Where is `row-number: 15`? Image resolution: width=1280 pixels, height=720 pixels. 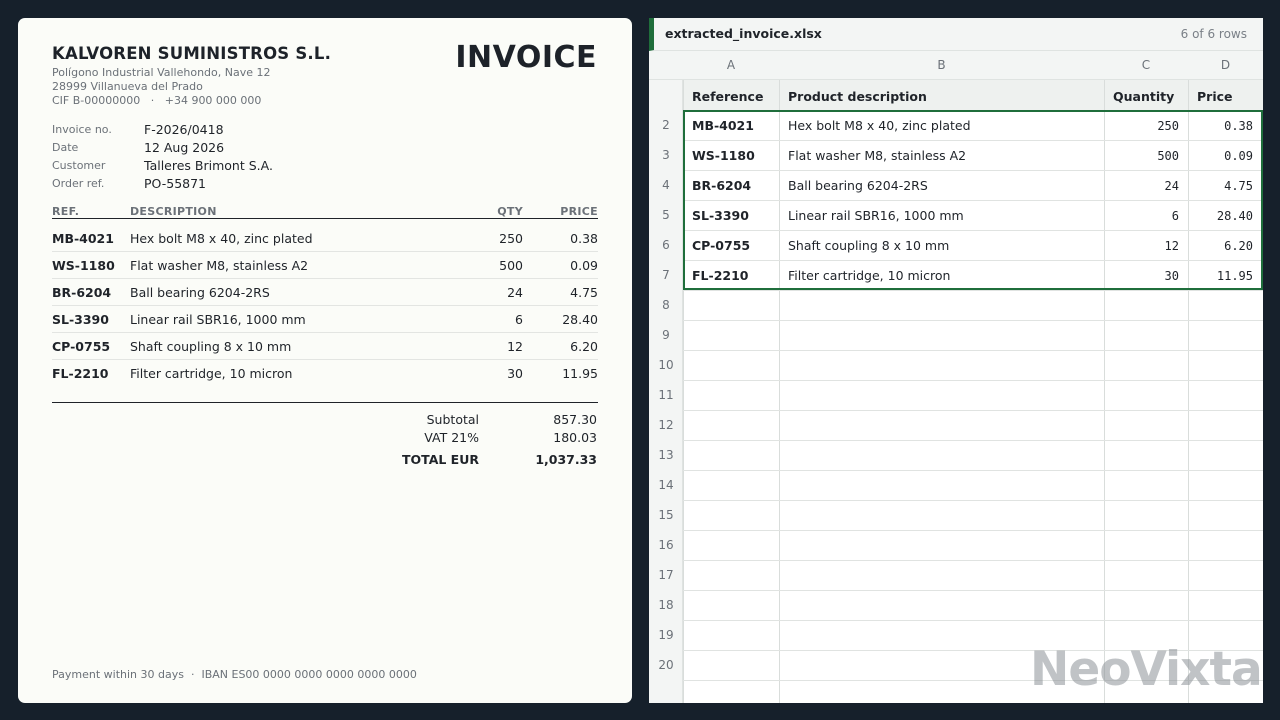 row-number: 15 is located at coordinates (666, 515).